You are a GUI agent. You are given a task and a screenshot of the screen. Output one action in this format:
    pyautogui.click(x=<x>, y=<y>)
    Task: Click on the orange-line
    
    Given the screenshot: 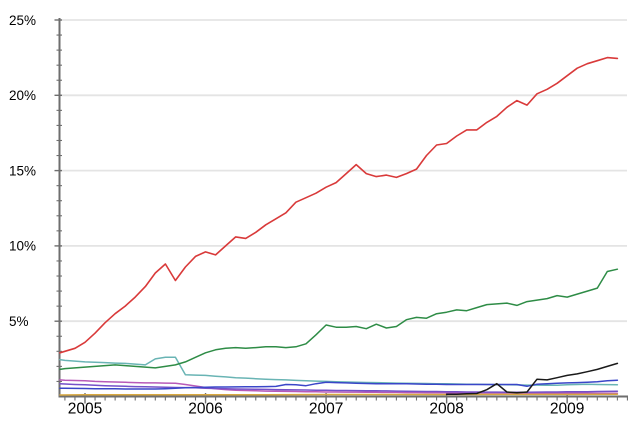 What is the action you would take?
    pyautogui.click(x=339, y=394)
    